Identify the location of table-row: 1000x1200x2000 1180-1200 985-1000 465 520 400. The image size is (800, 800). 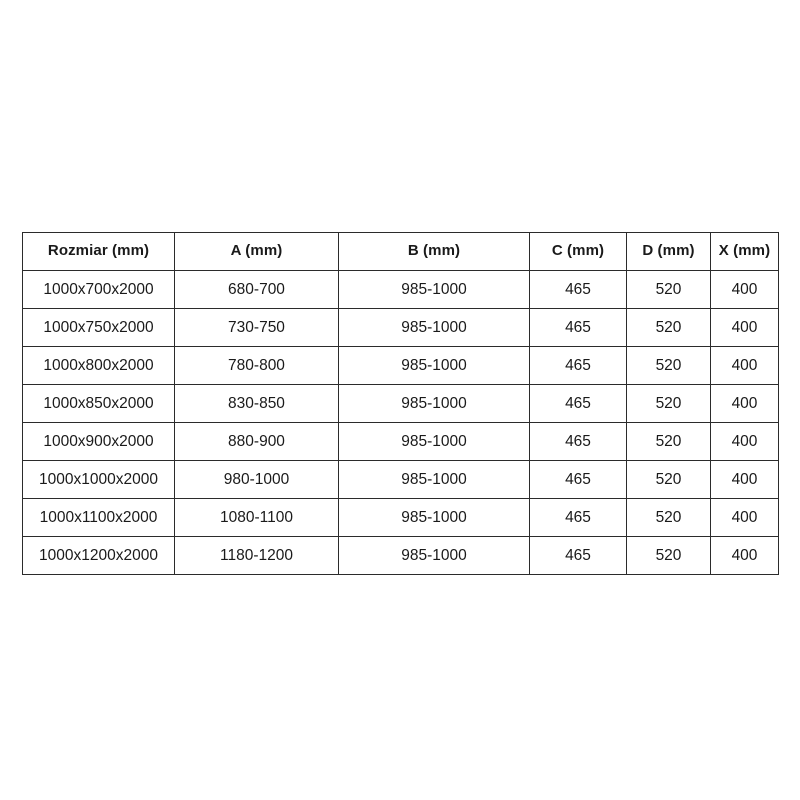
(400, 555).